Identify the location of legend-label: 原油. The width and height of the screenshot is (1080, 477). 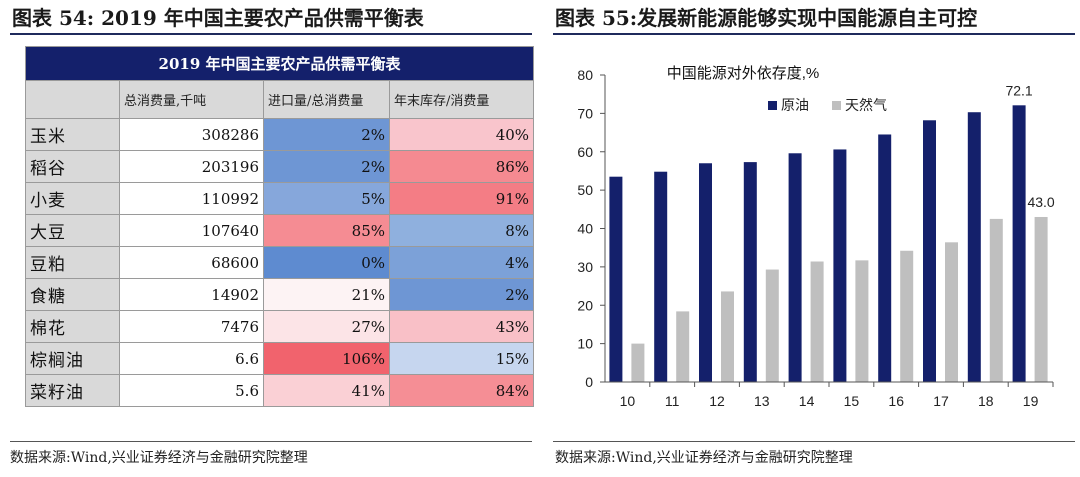
(795, 105).